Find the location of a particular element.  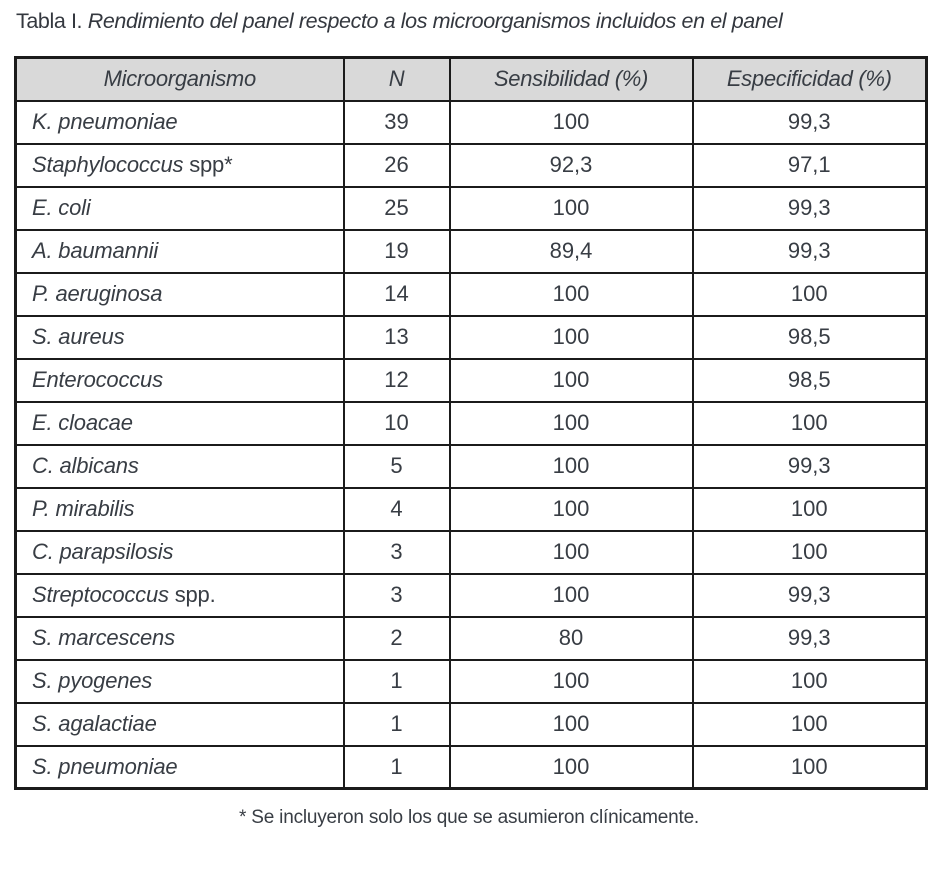

table-row: A. baumannii 19 89,4 99,3 is located at coordinates (471, 251).